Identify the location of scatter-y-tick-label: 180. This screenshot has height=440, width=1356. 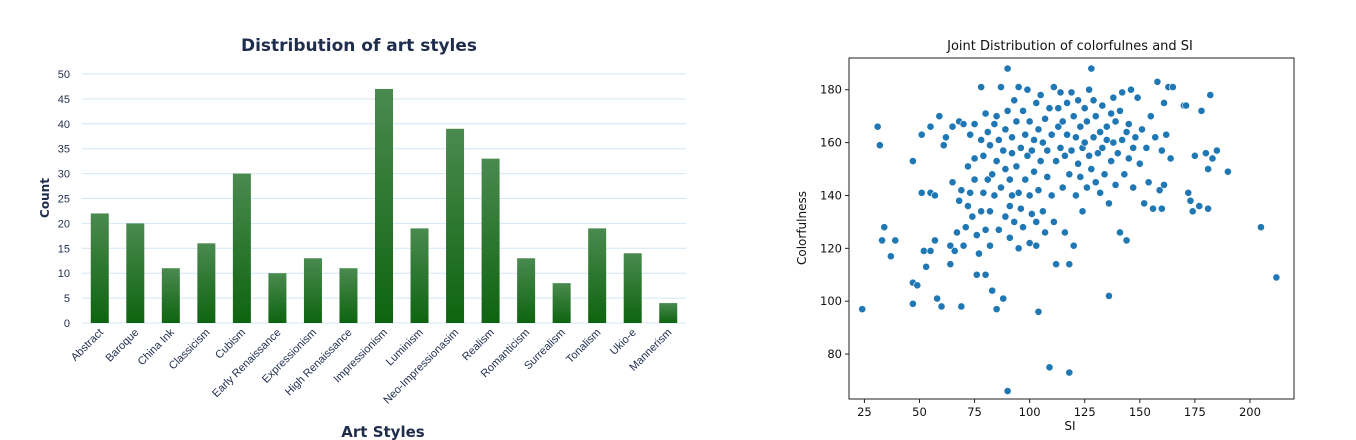
(831, 90).